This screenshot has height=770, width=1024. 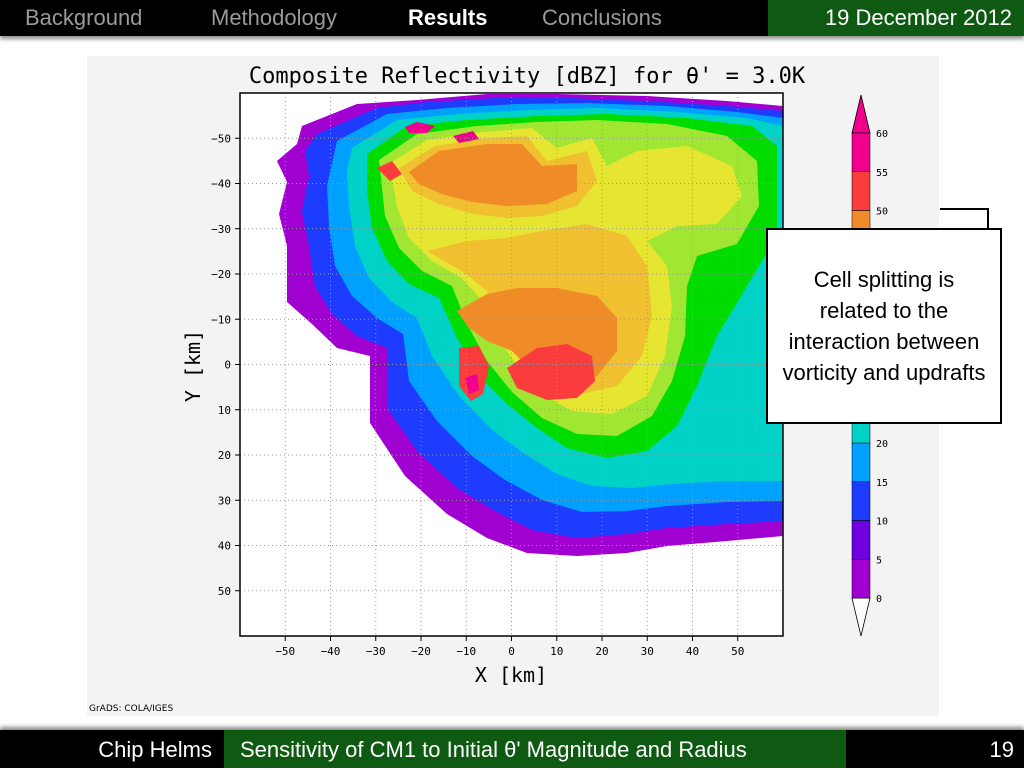 What do you see at coordinates (155, 749) in the screenshot?
I see `author-name: Chip Helms` at bounding box center [155, 749].